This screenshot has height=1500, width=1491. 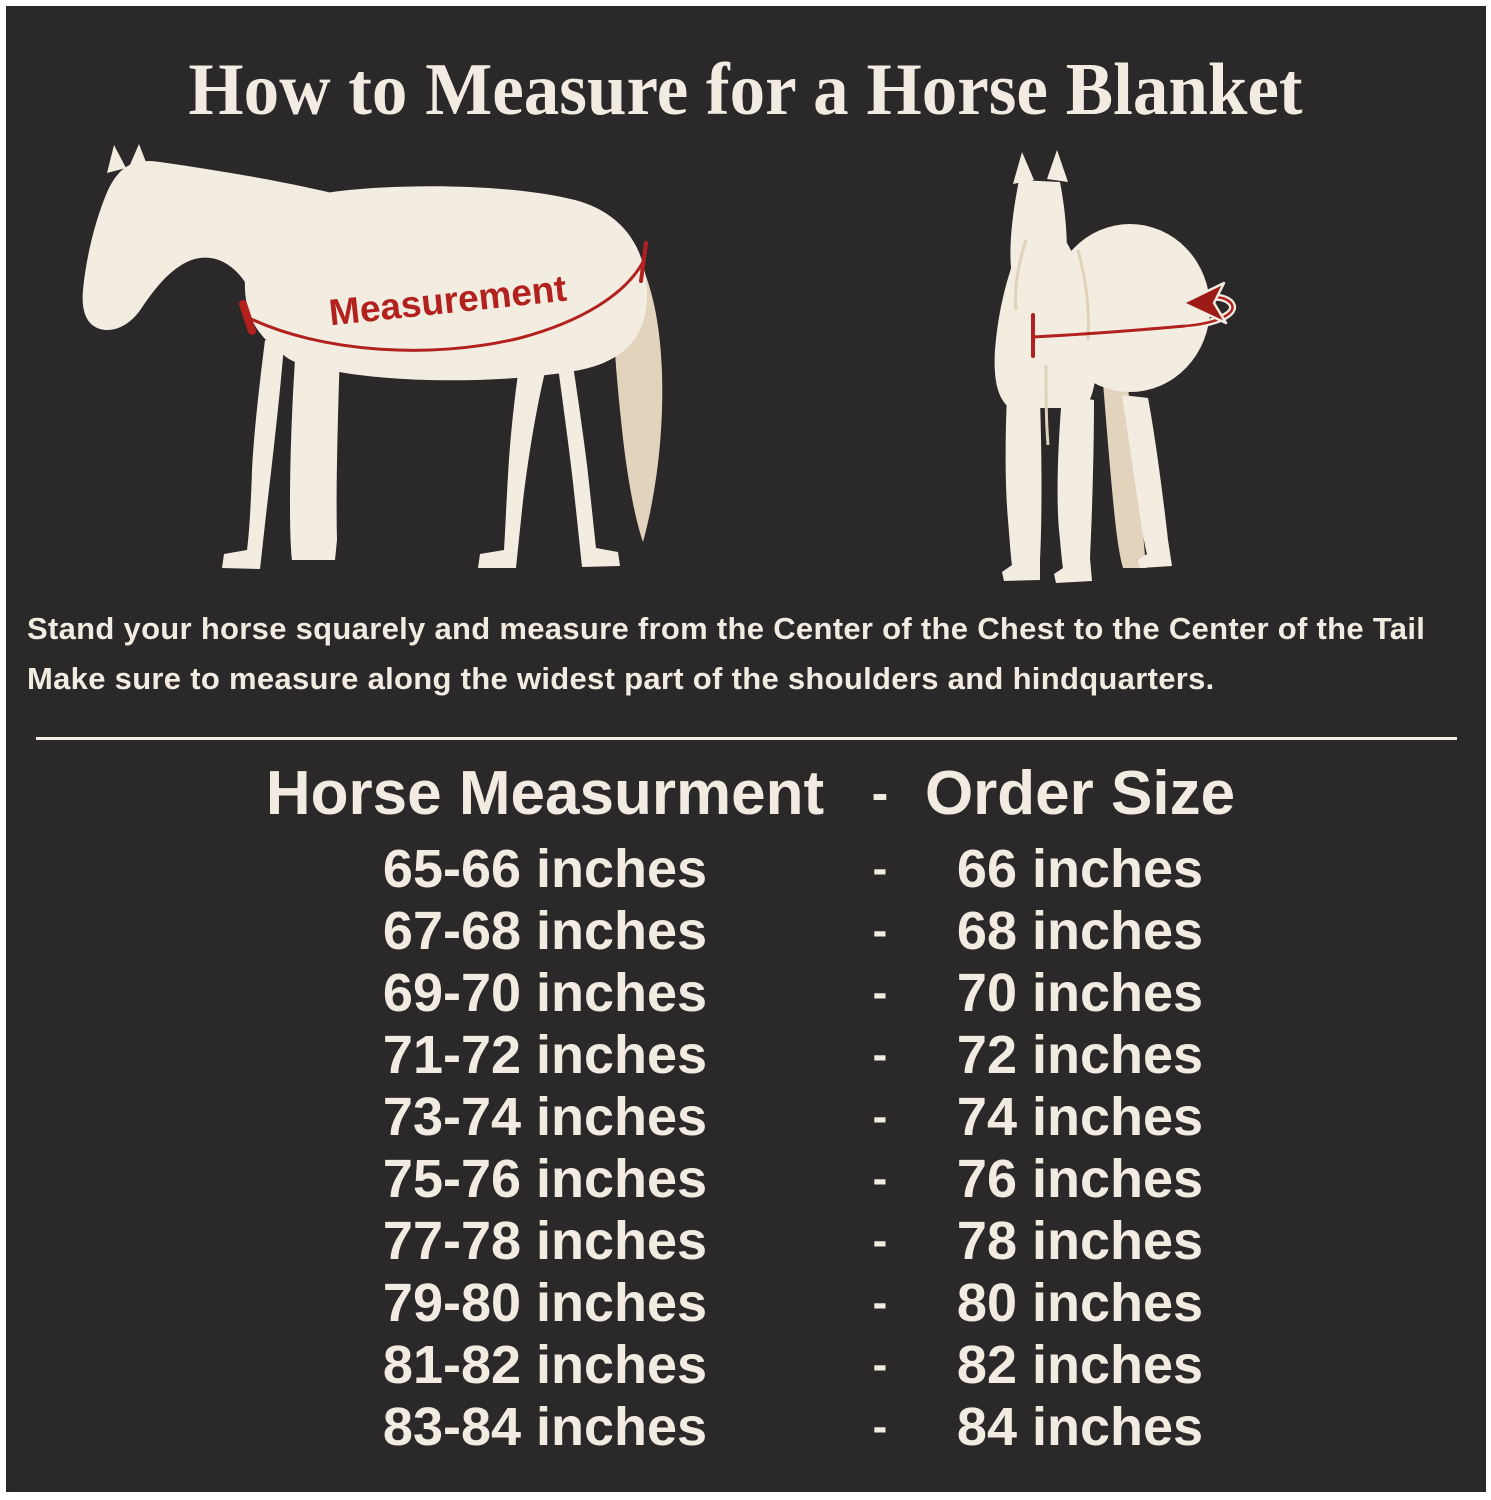 I want to click on order-size-cell: 80 inches, so click(x=1080, y=1303).